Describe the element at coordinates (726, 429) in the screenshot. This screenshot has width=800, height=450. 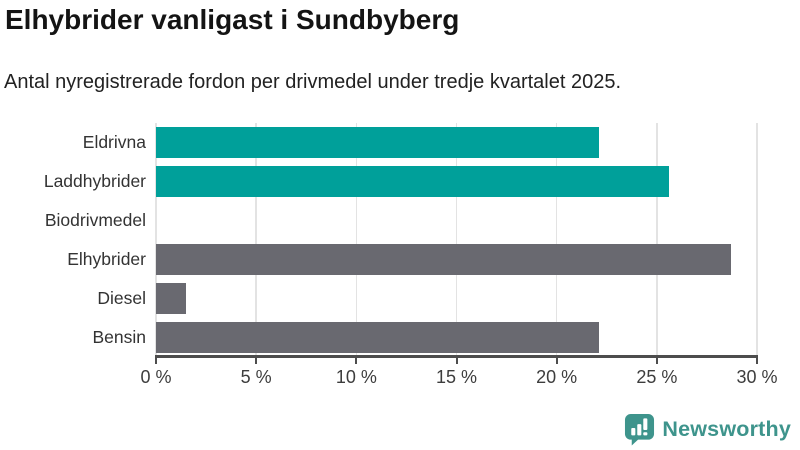
I see `brand-name: Newsworthy` at that location.